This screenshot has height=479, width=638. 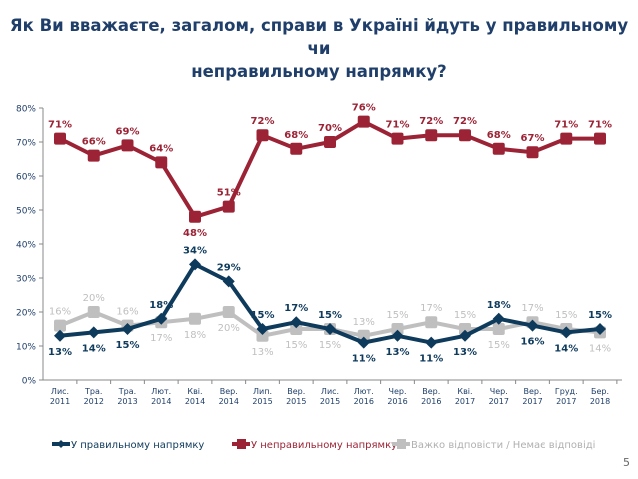 I want to click on x-tick-label: 2012, so click(x=94, y=401).